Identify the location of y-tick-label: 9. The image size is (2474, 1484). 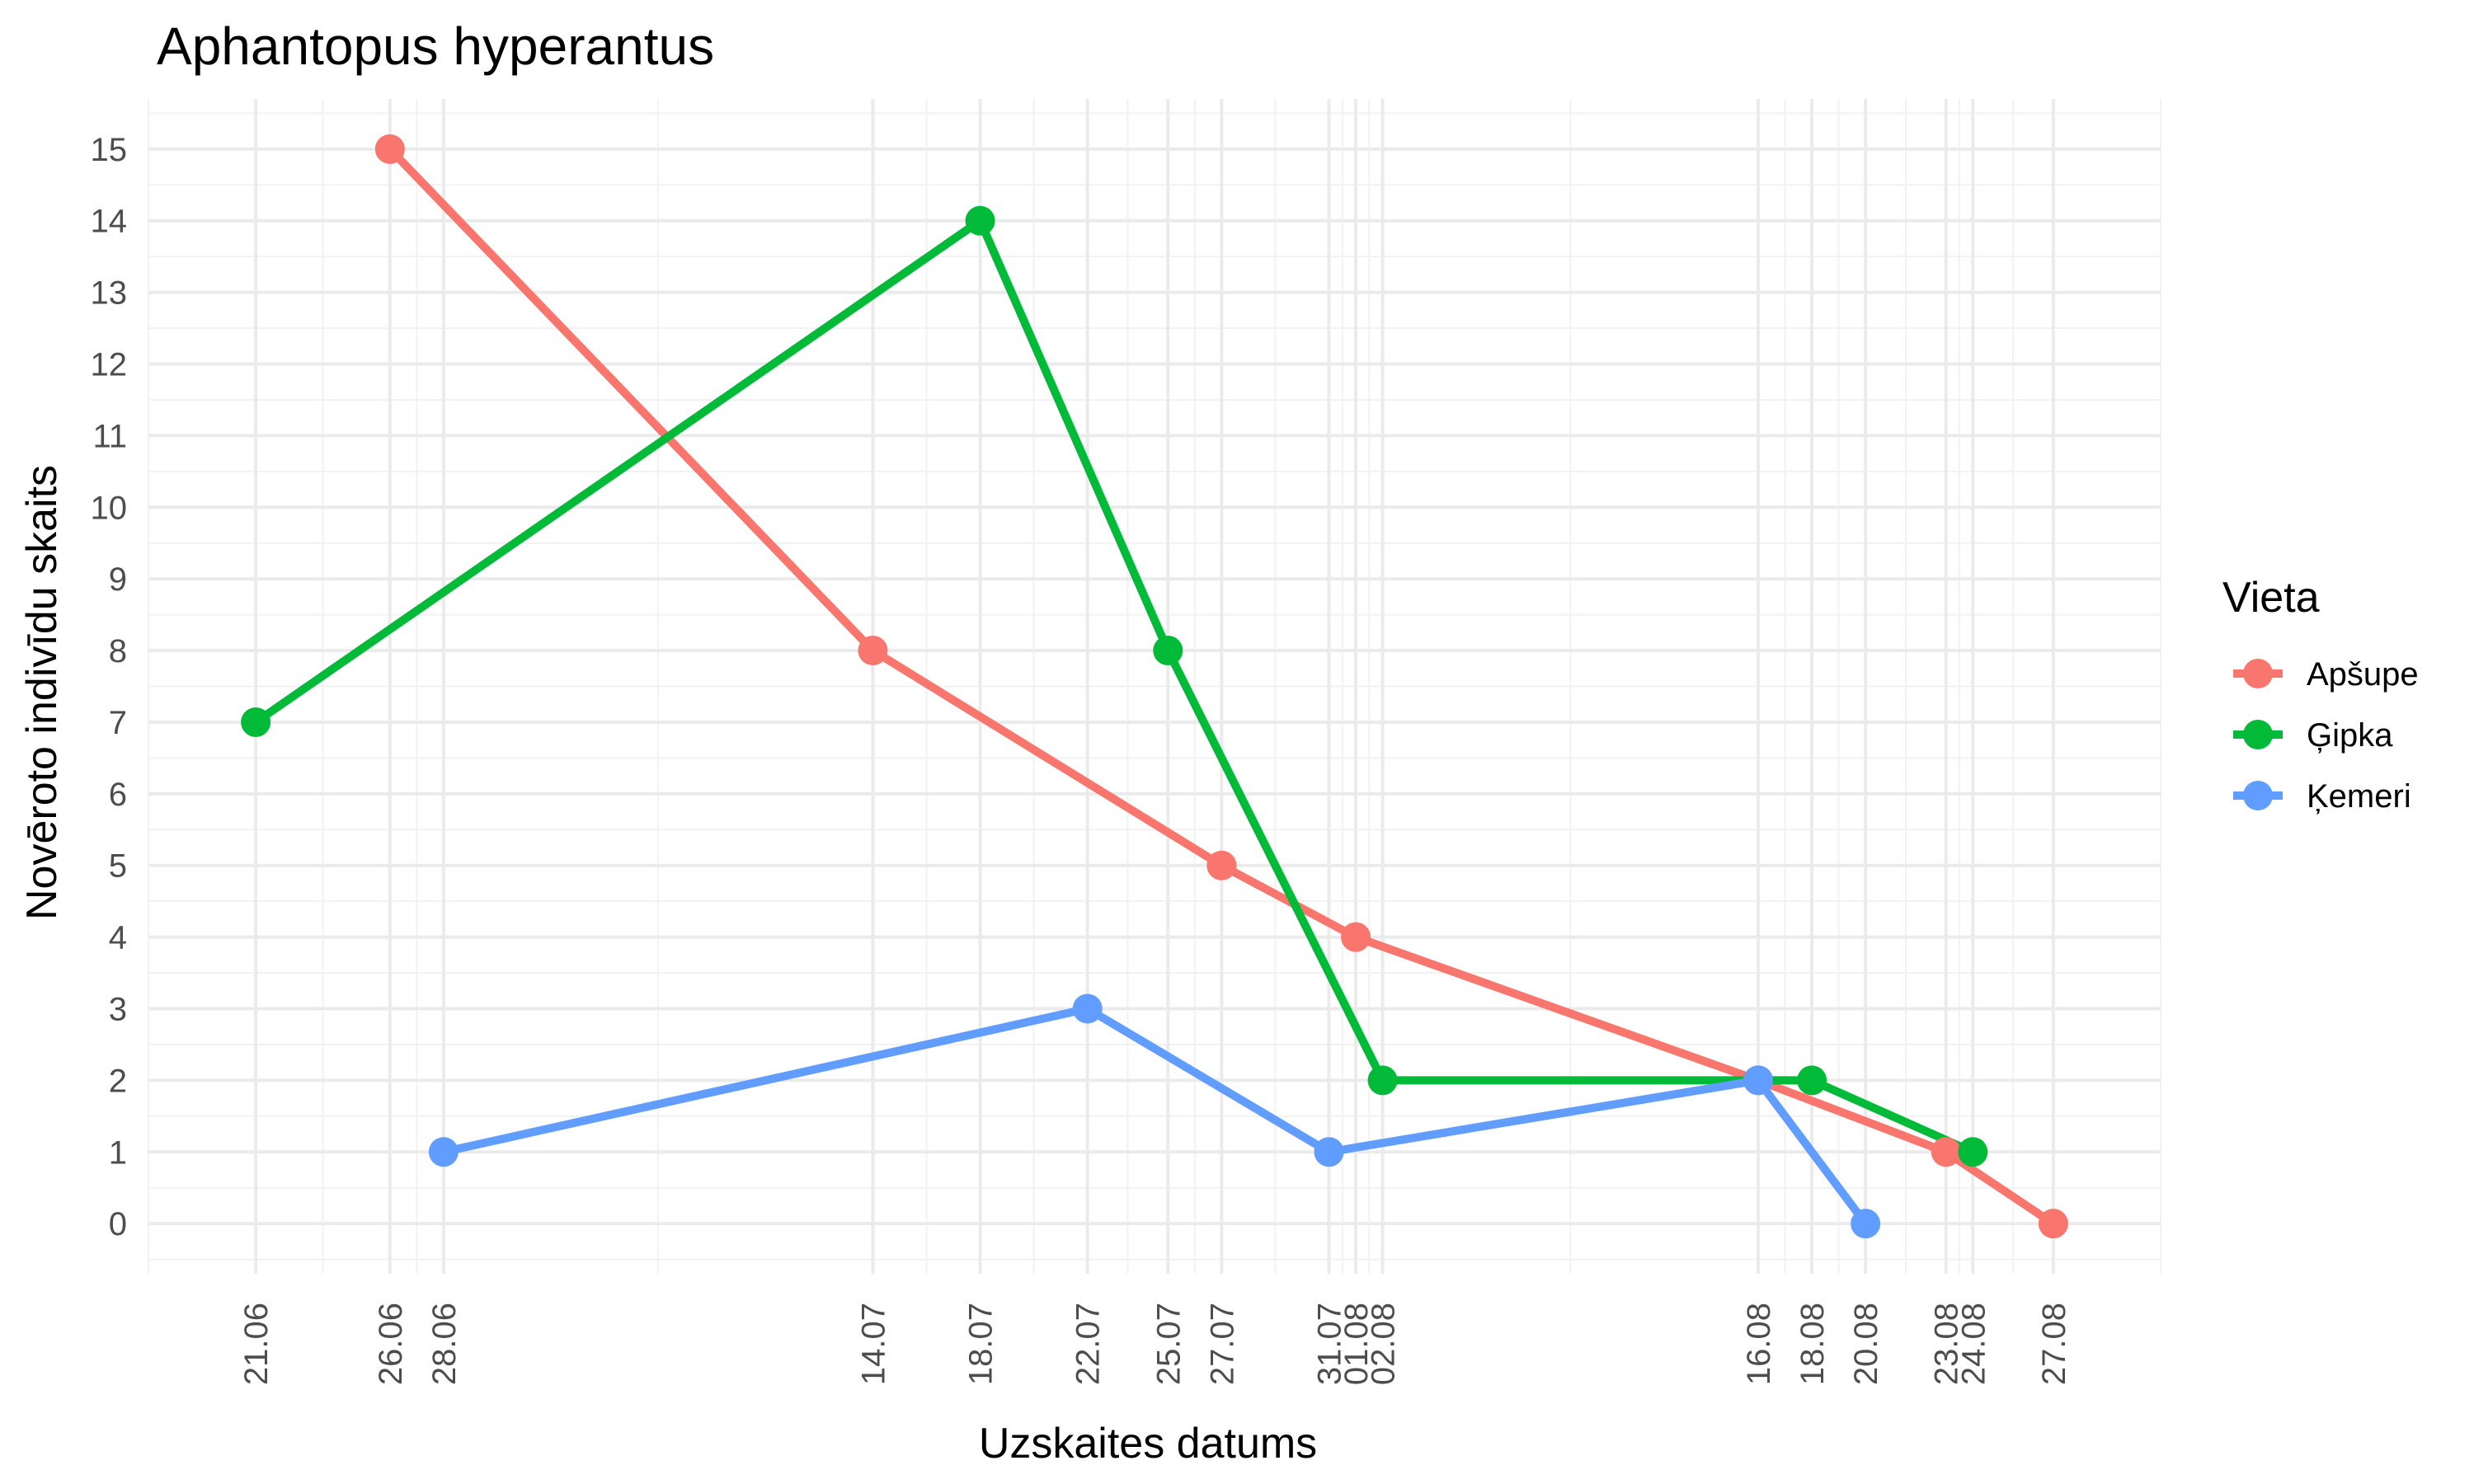
(118, 579).